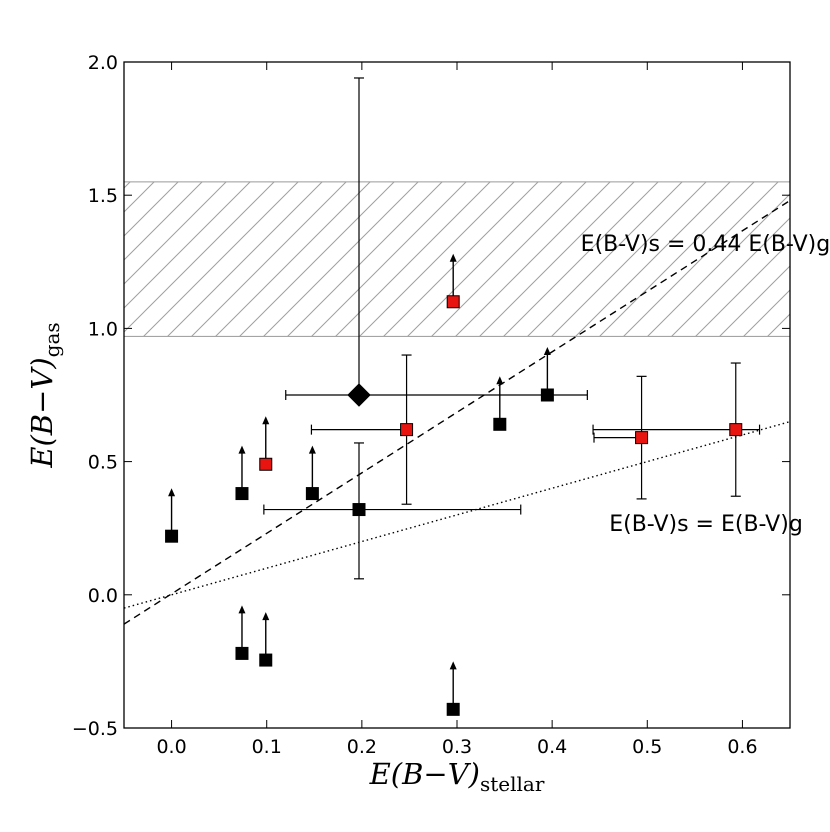 The height and width of the screenshot is (832, 830). What do you see at coordinates (742, 747) in the screenshot?
I see `x-tick-label: 0.6` at bounding box center [742, 747].